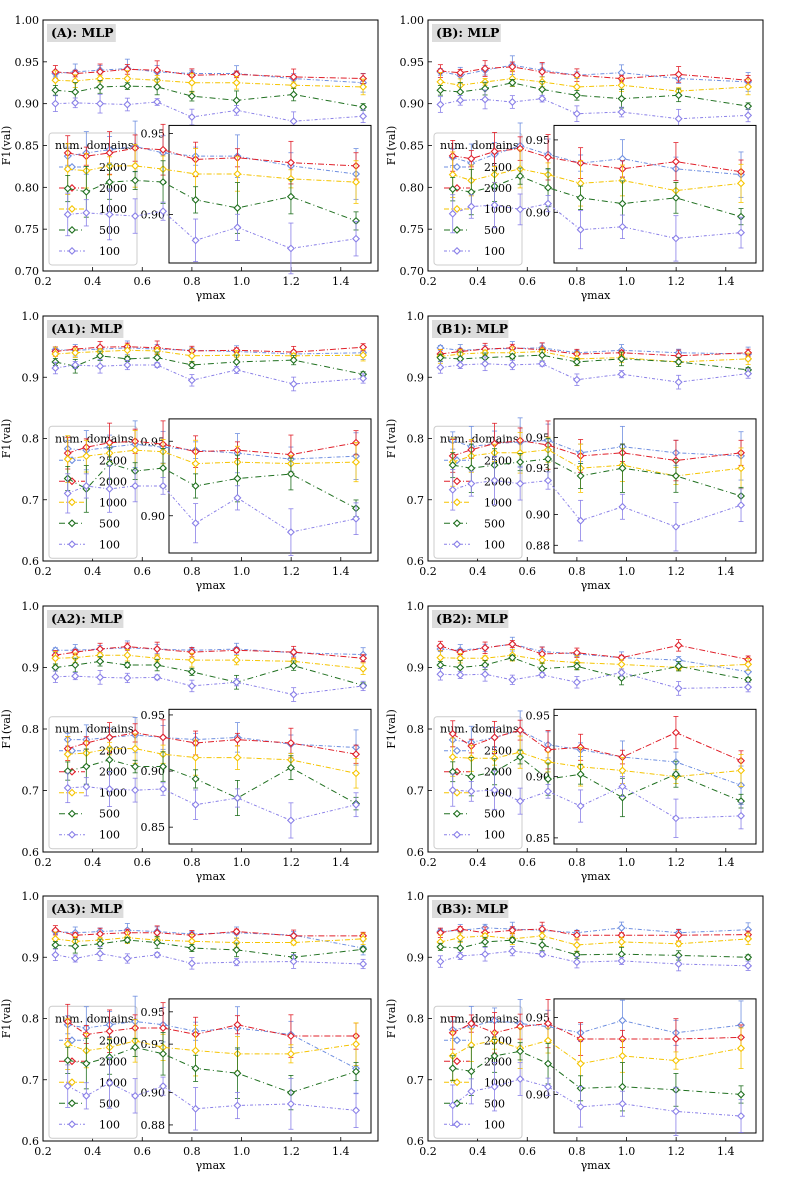 The height and width of the screenshot is (1183, 789). What do you see at coordinates (468, 32) in the screenshot?
I see `panel-title: (B): MLP` at bounding box center [468, 32].